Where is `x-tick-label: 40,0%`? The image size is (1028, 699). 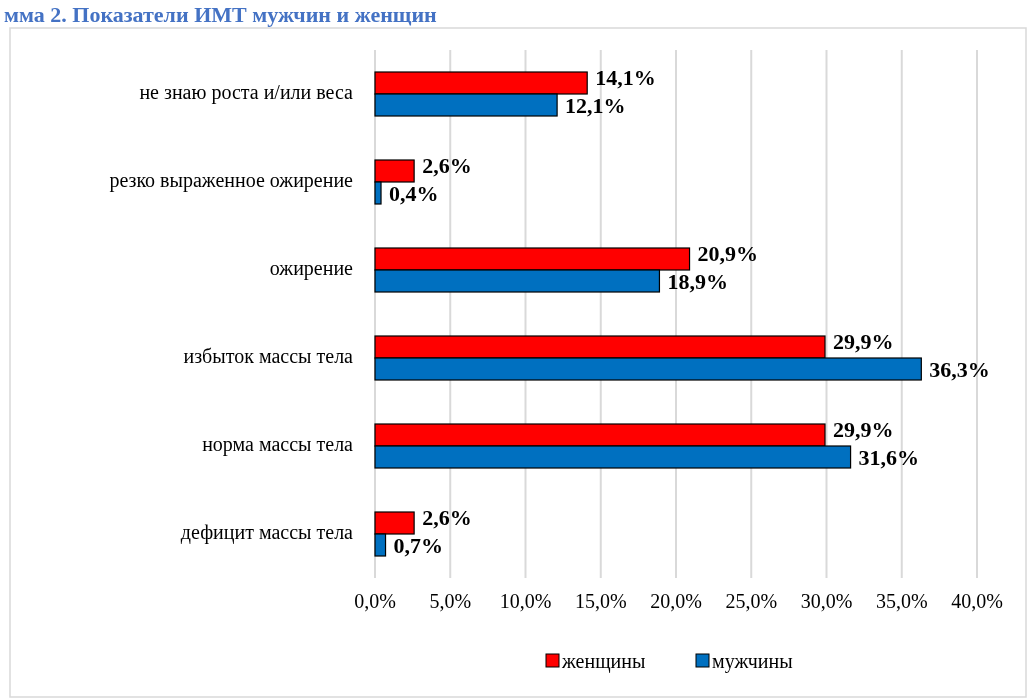 x-tick-label: 40,0% is located at coordinates (977, 601).